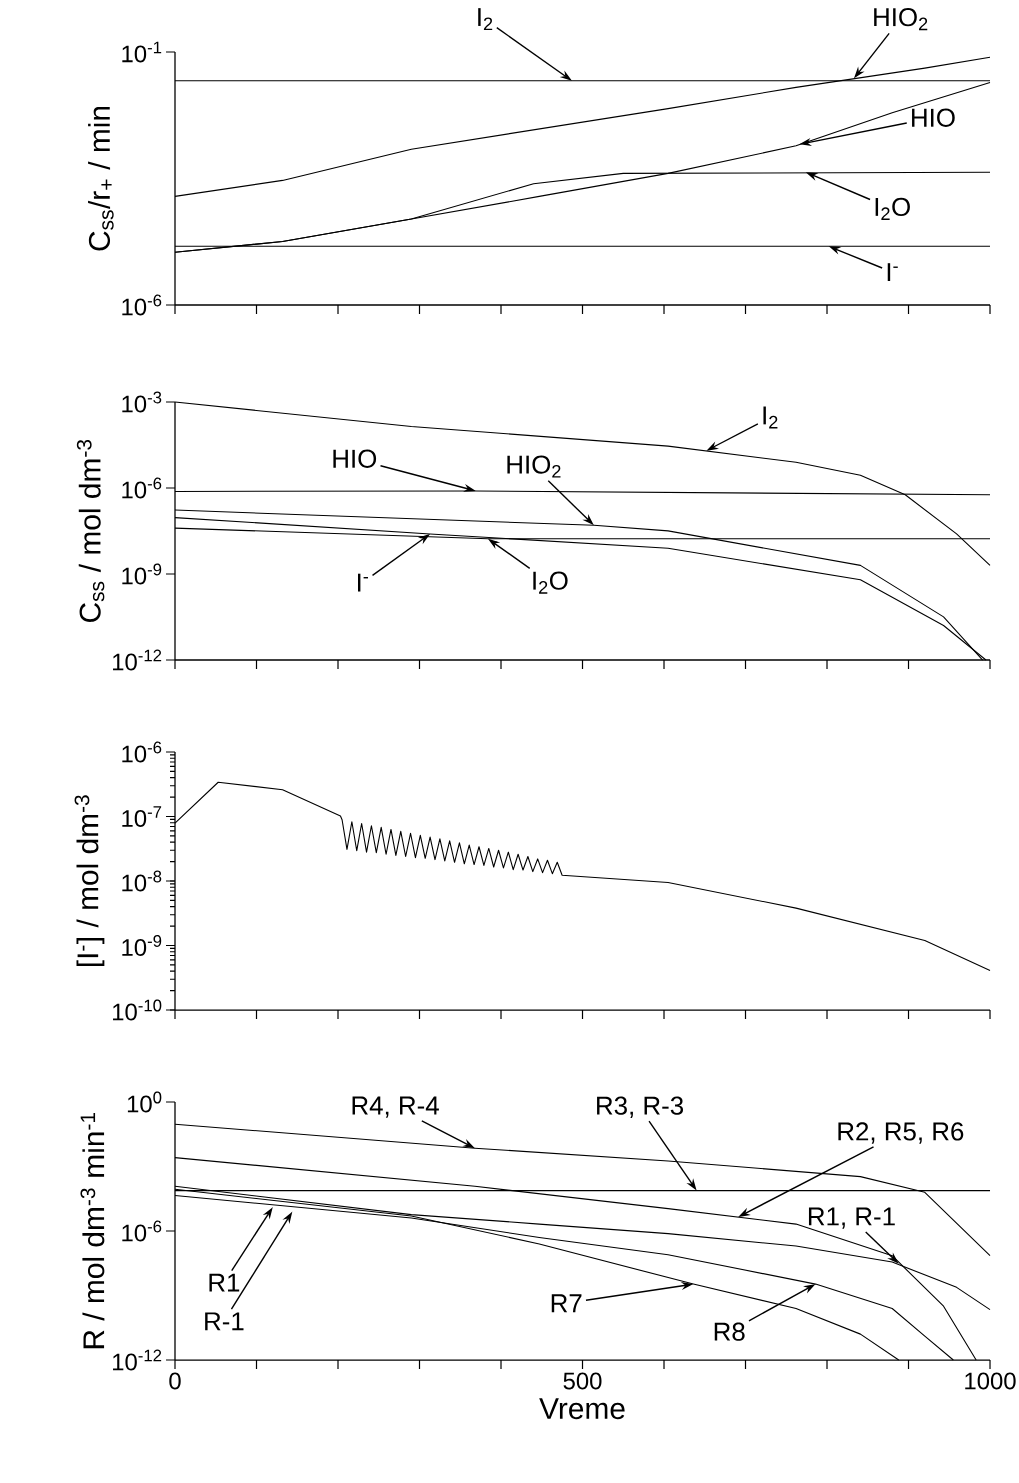  I want to click on y-tick-label: 10$^{-10}$, so click(137, 1010).